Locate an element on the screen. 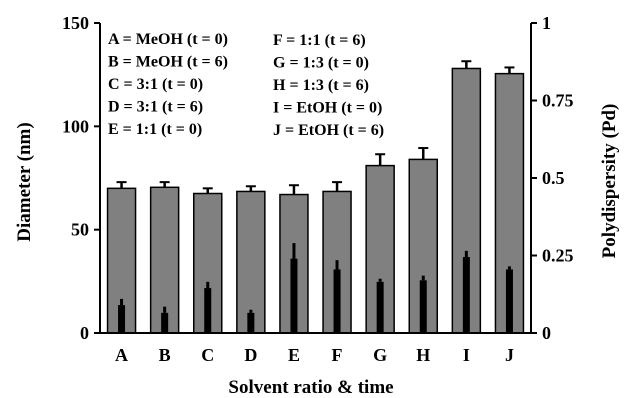  y-tick-label: 150 is located at coordinates (75, 23).